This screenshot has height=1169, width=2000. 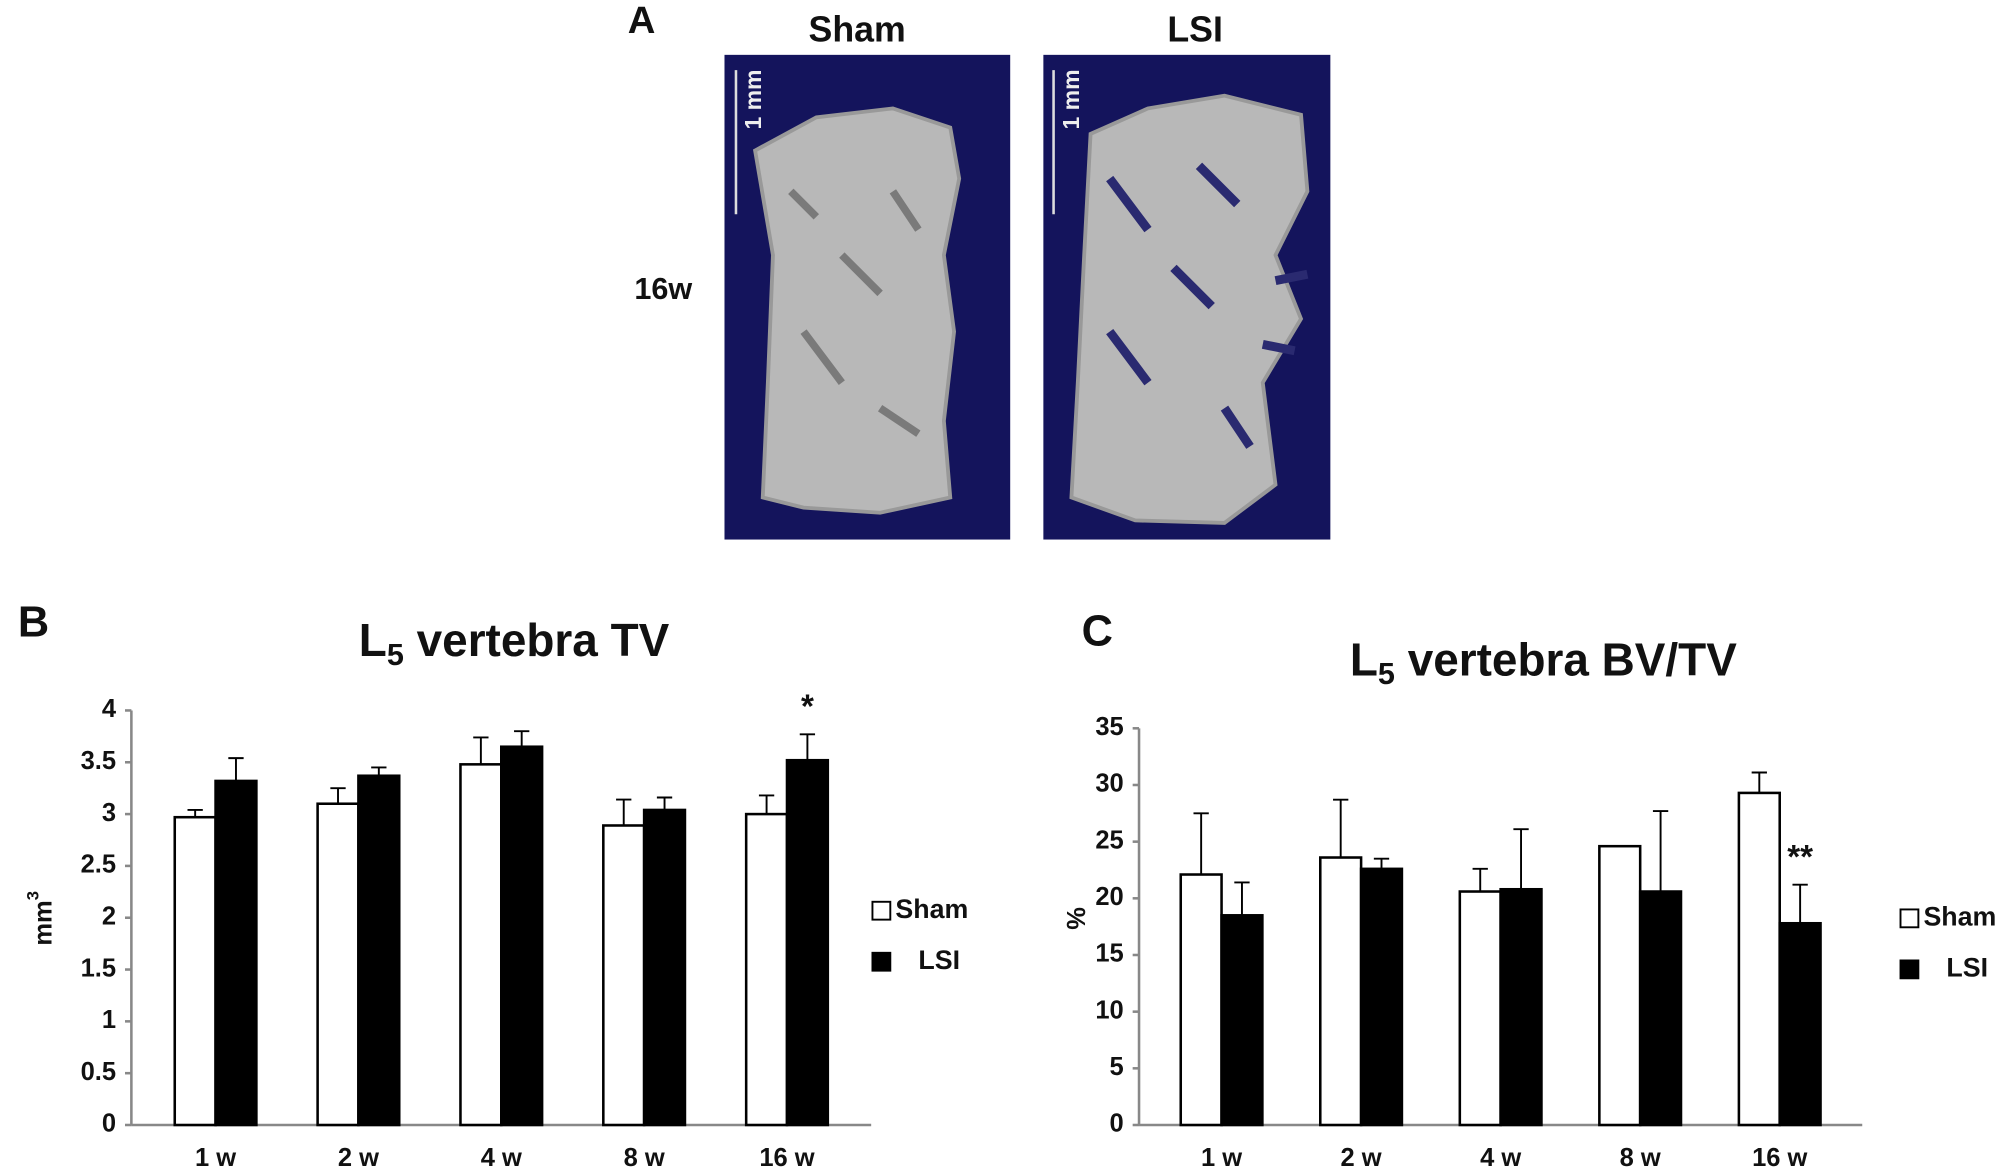 I want to click on y-axis-label: mm3, so click(x=41, y=918).